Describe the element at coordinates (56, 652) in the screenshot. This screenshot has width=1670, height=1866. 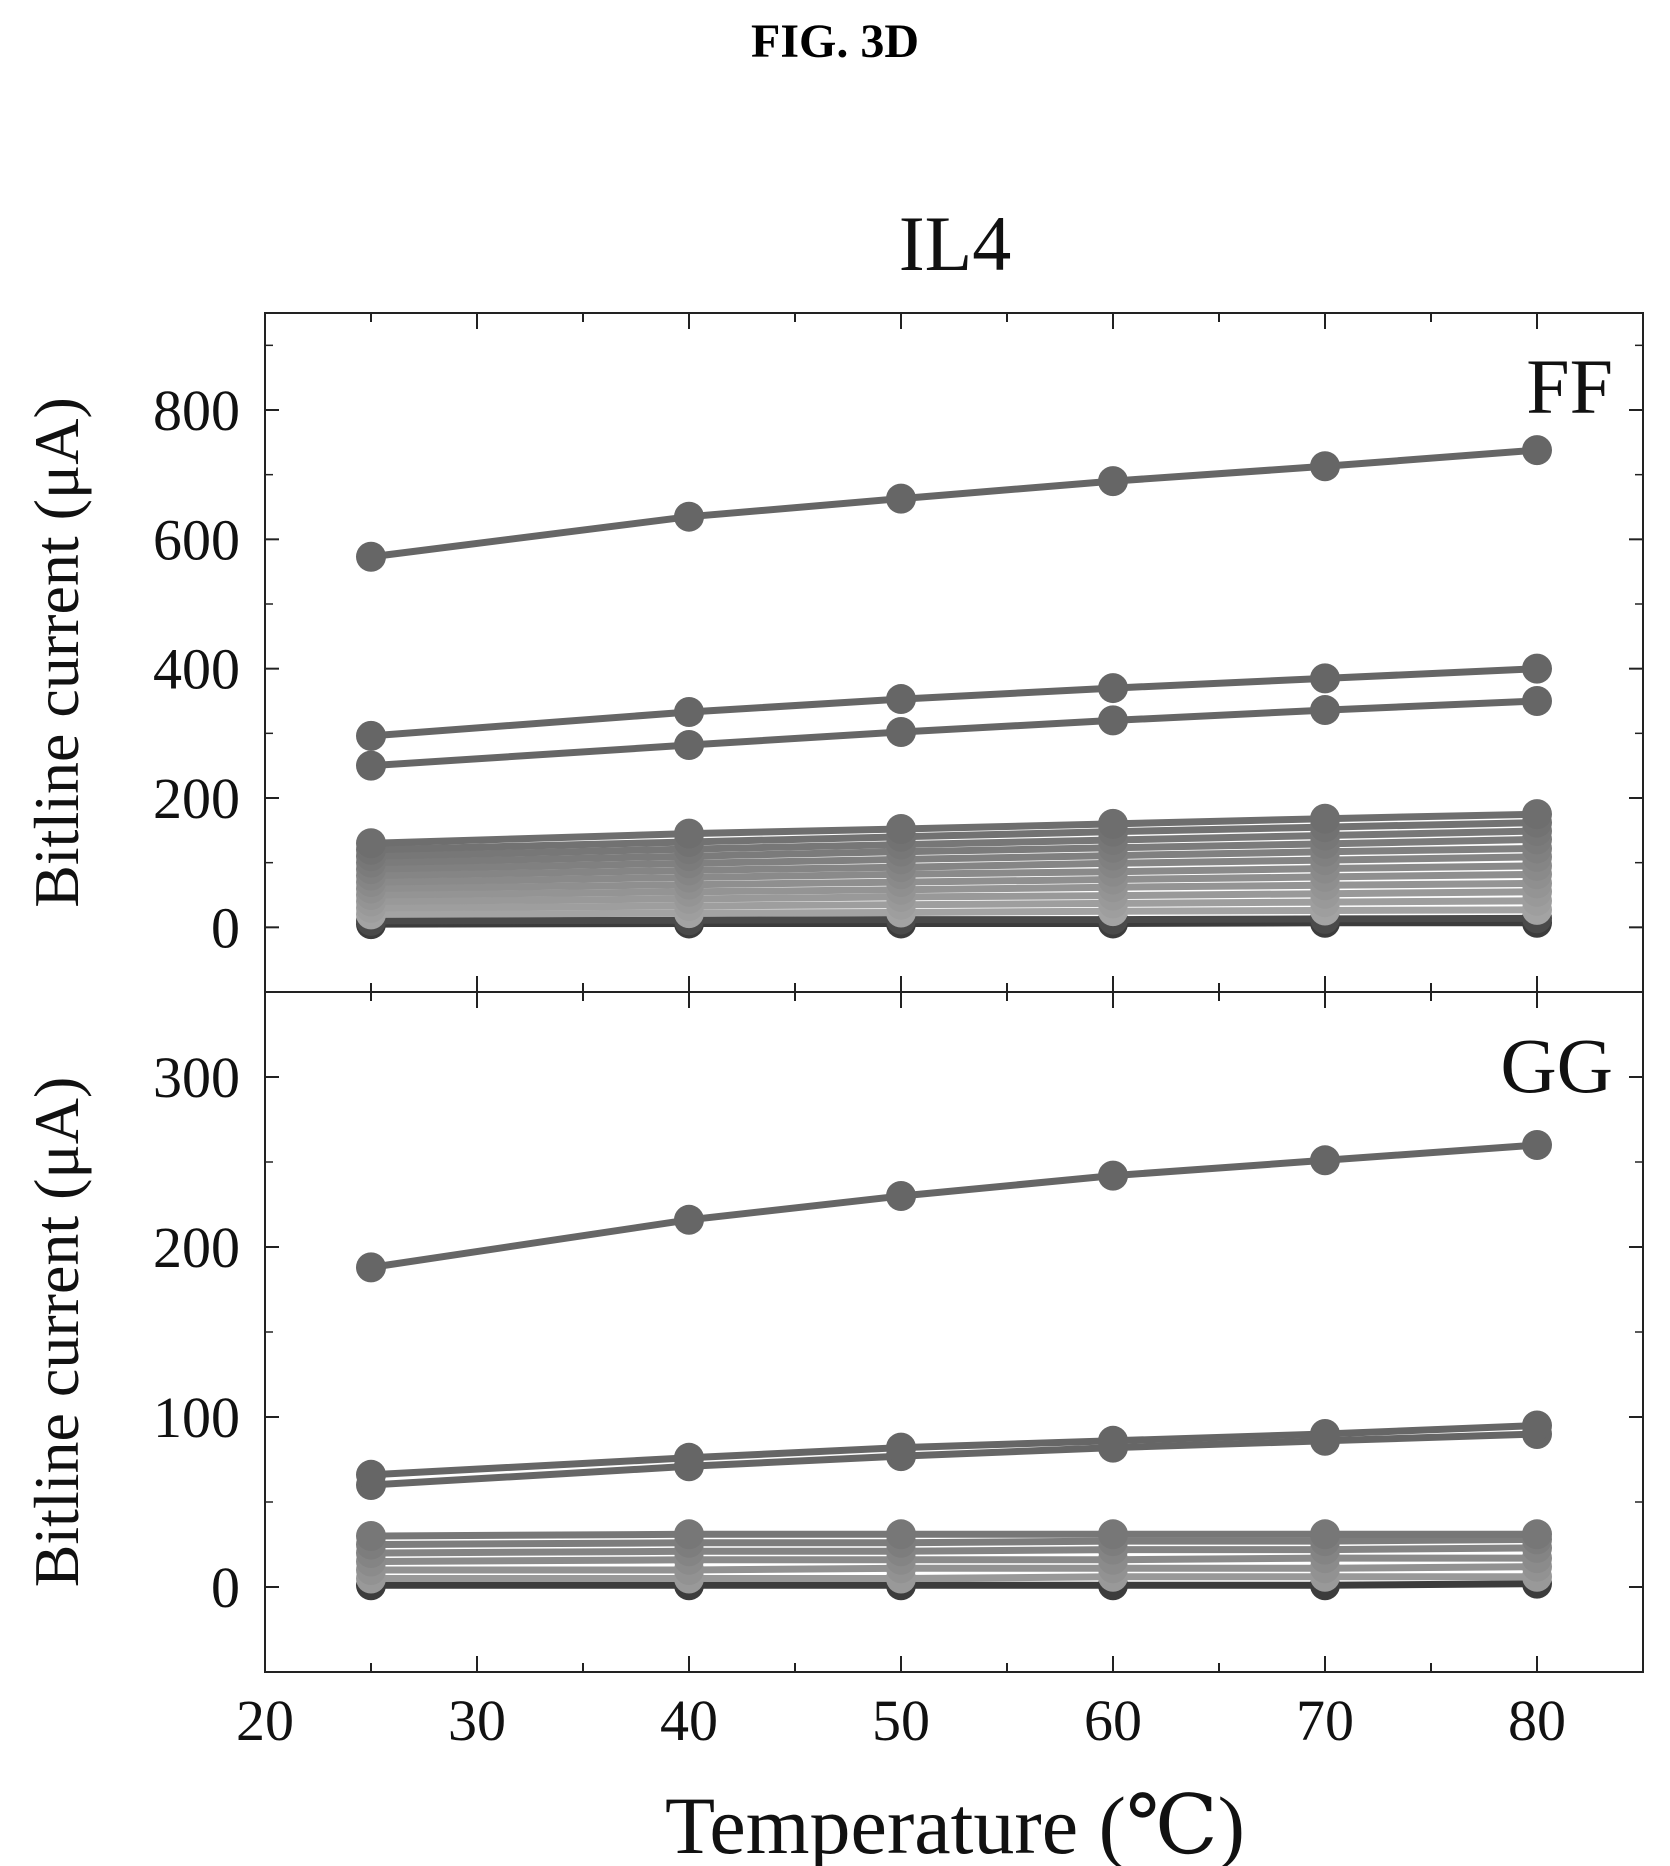
I see `top-y-axis-label: Bitline current (μA)` at that location.